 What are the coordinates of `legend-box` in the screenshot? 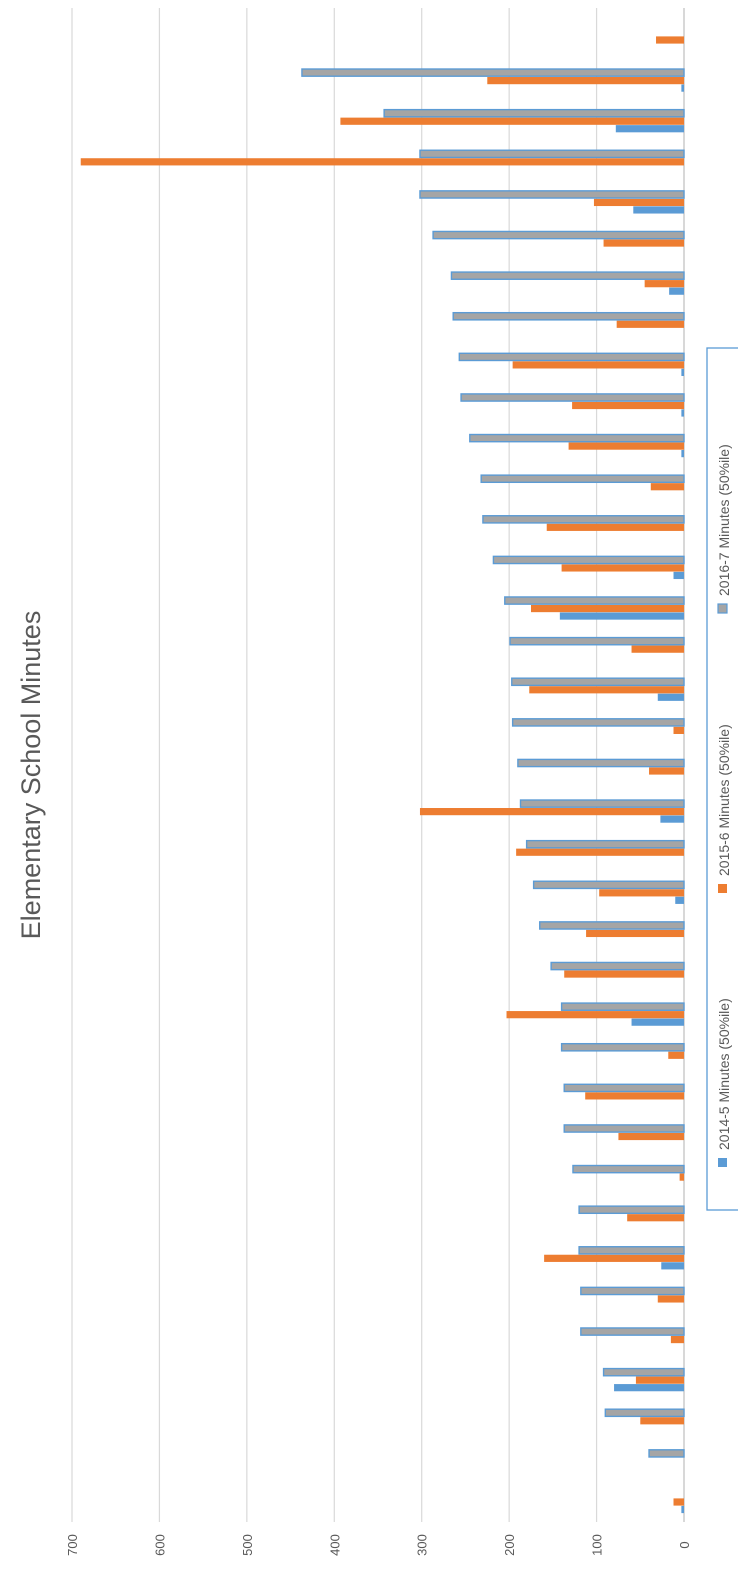 It's located at (722, 779).